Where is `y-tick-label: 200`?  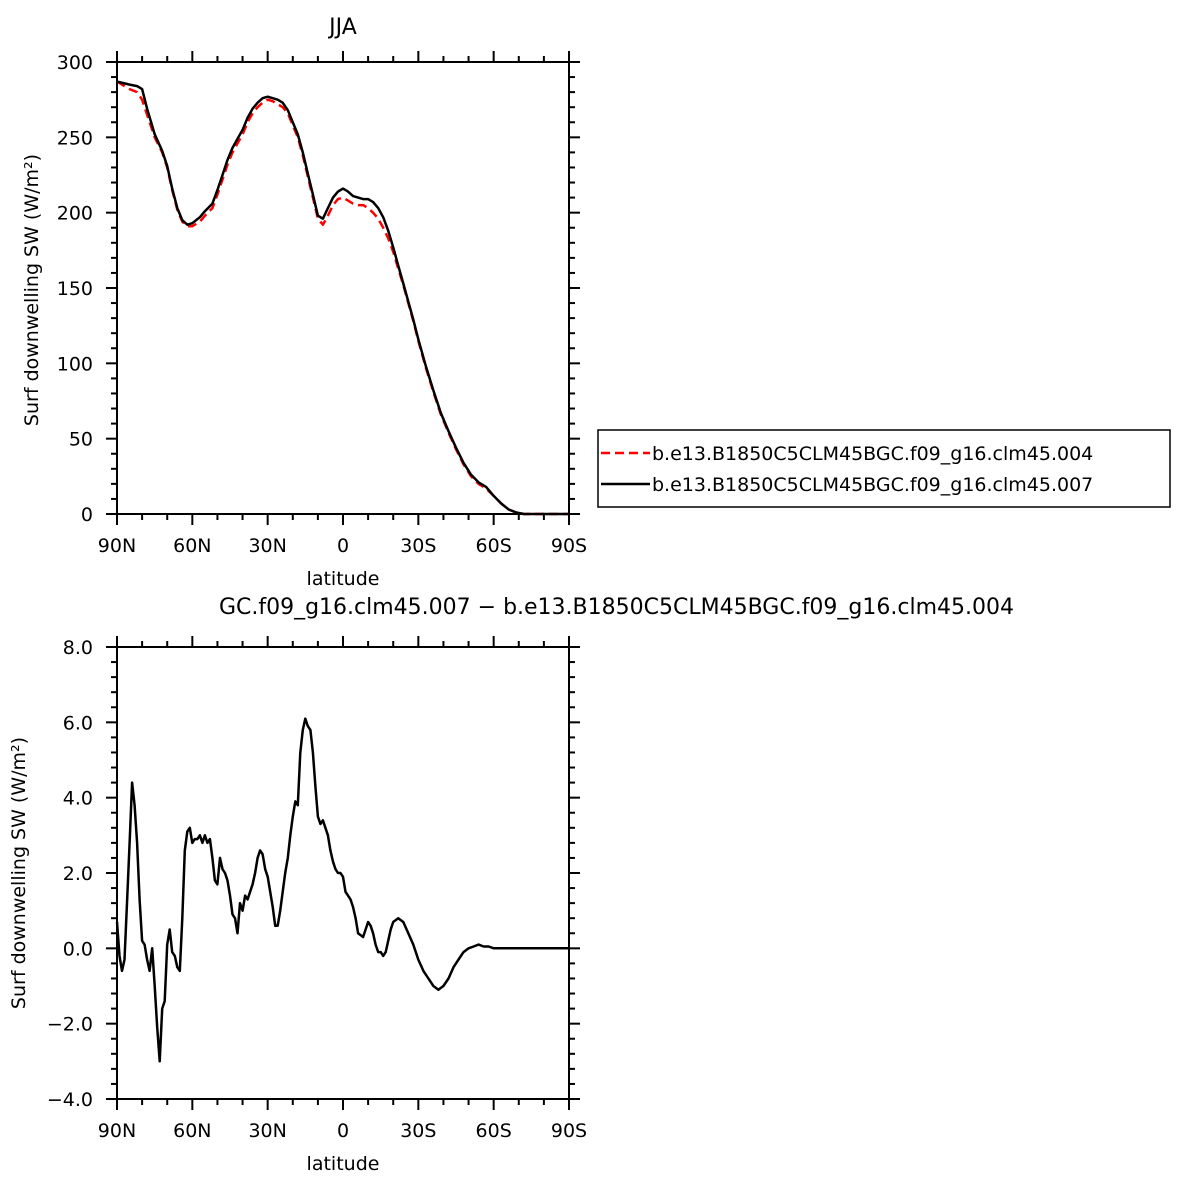
y-tick-label: 200 is located at coordinates (75, 214).